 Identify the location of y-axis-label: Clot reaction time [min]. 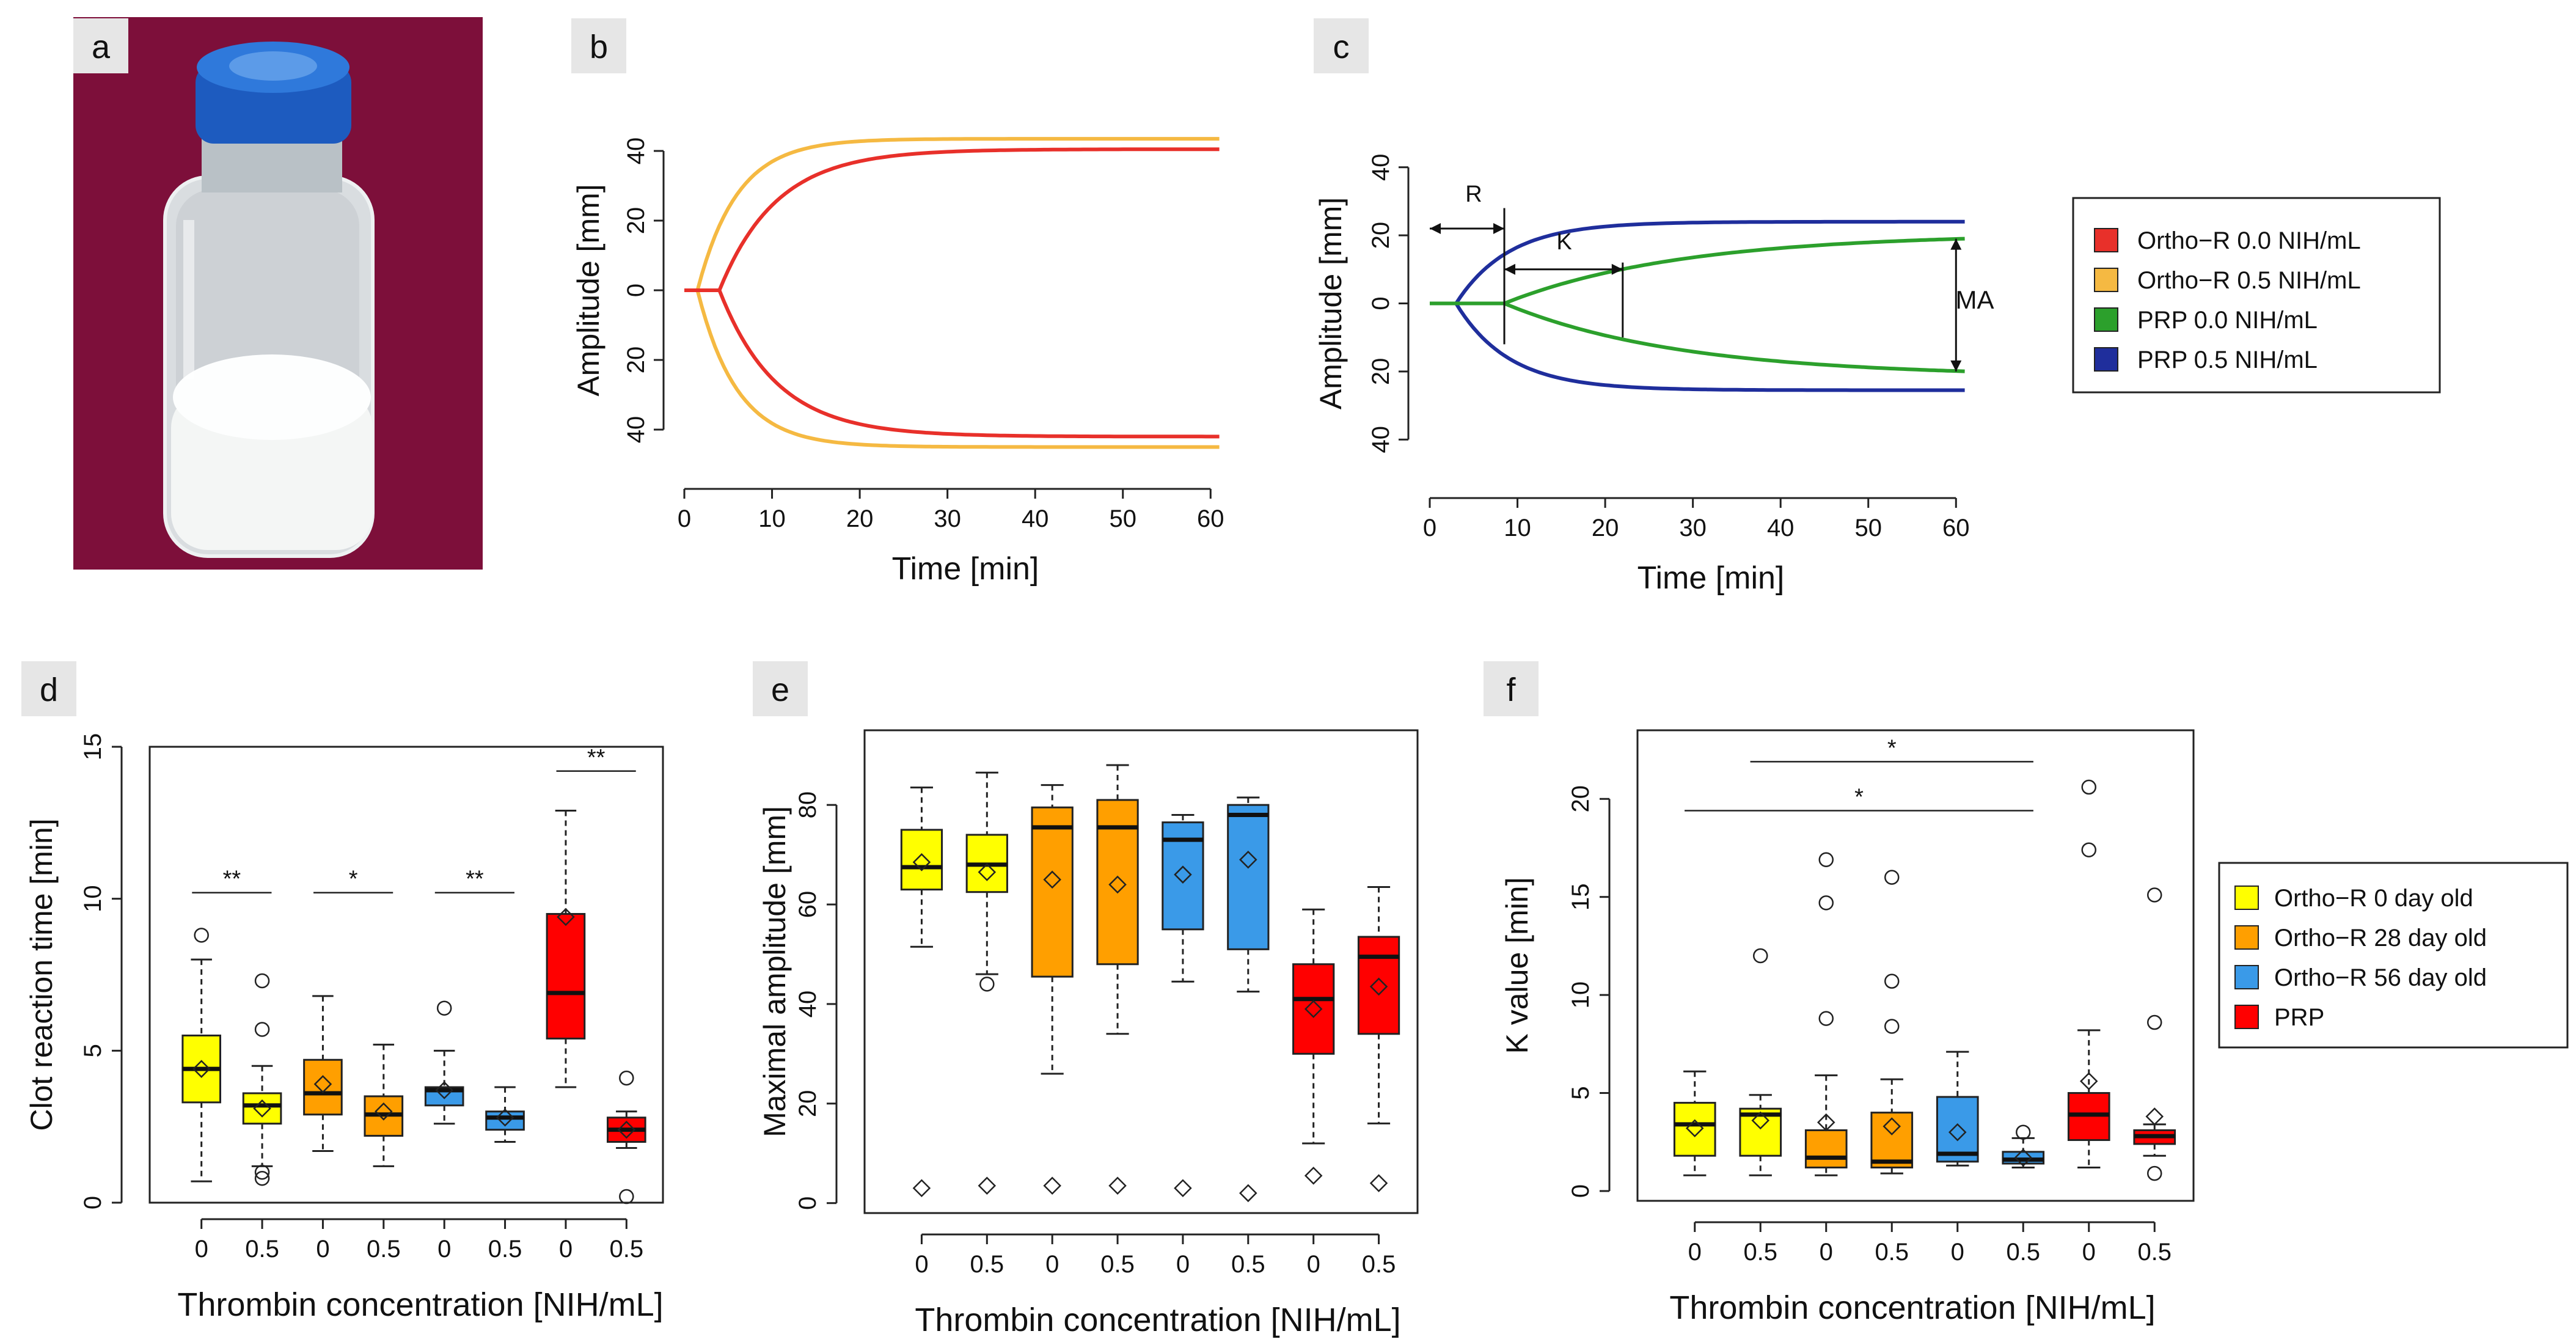
(41, 975).